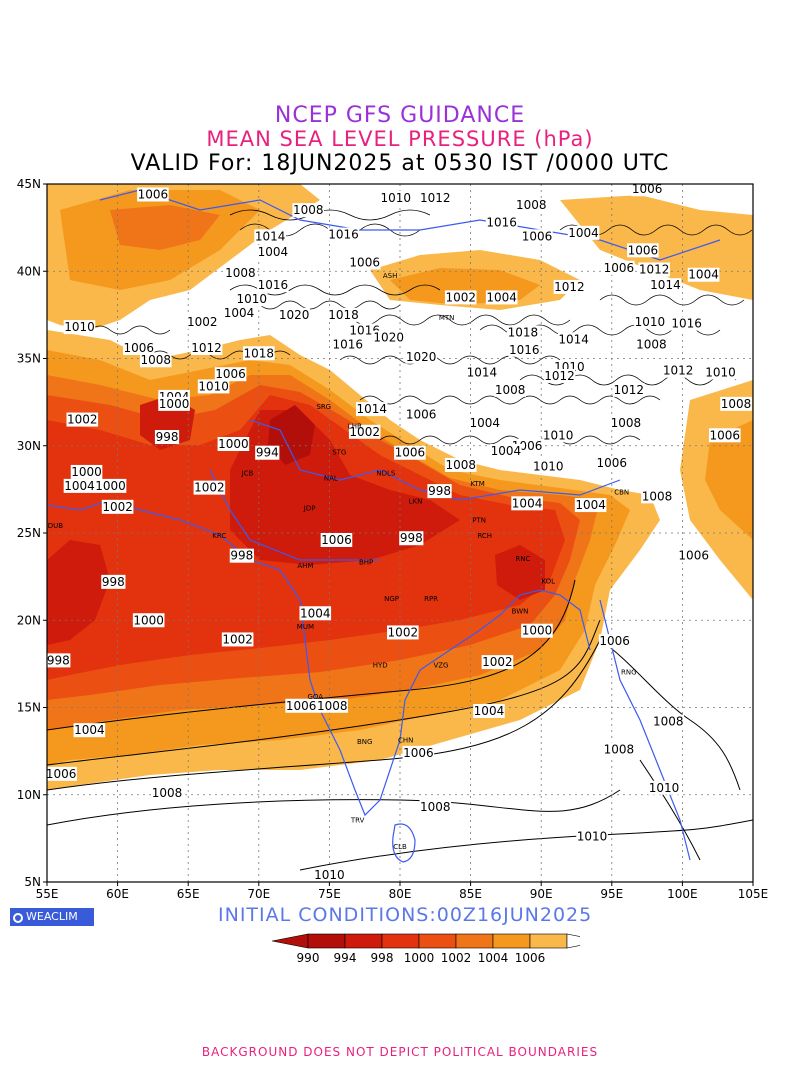 The image size is (800, 1067). I want to click on contour-label: 1000, so click(174, 404).